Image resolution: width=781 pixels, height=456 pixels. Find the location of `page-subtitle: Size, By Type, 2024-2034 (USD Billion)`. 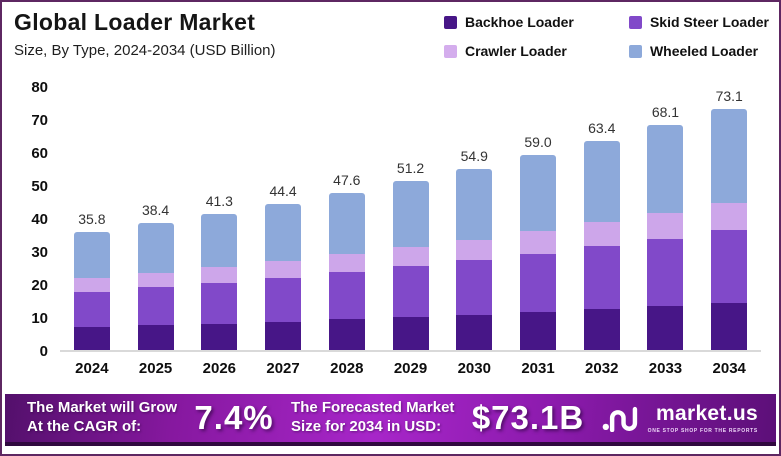

page-subtitle: Size, By Type, 2024-2034 (USD Billion) is located at coordinates (145, 50).